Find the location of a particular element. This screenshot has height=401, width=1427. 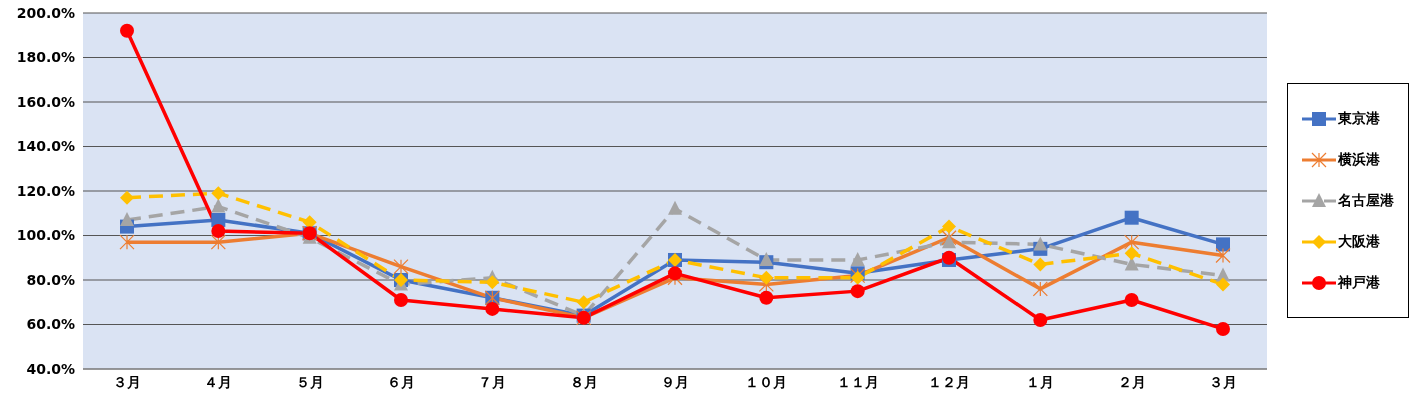

x-tick-label: ９月 is located at coordinates (675, 381).